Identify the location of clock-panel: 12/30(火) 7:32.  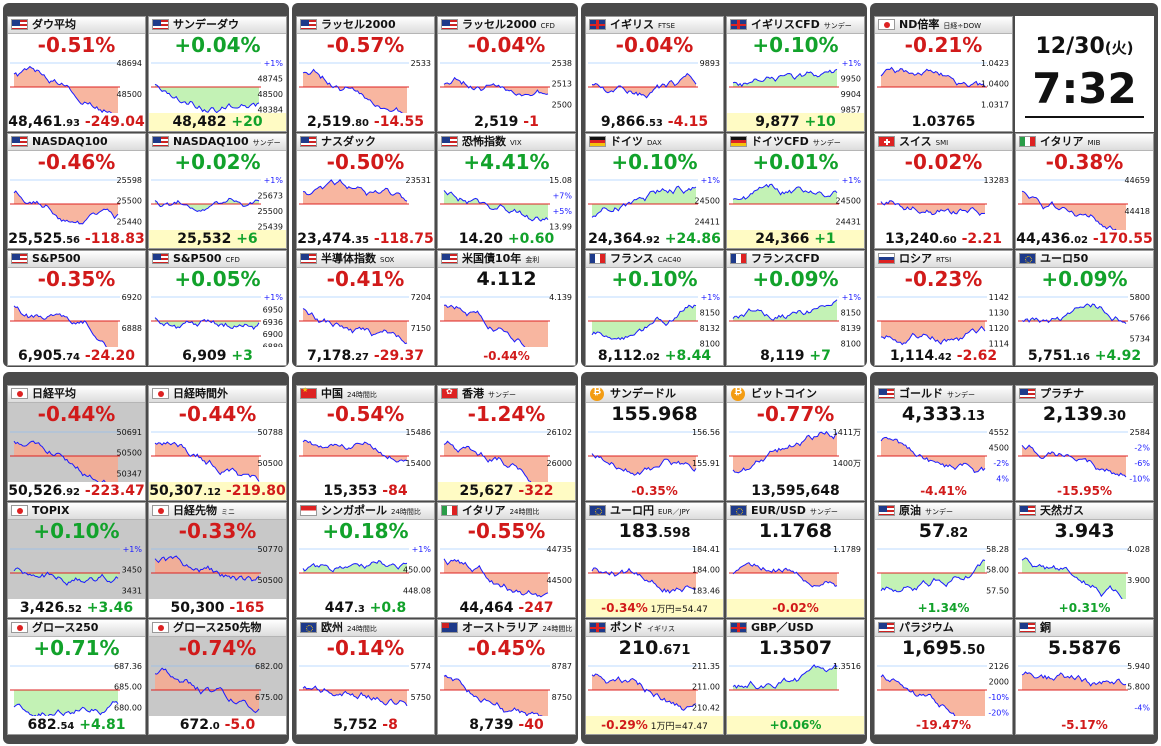
(1084, 74).